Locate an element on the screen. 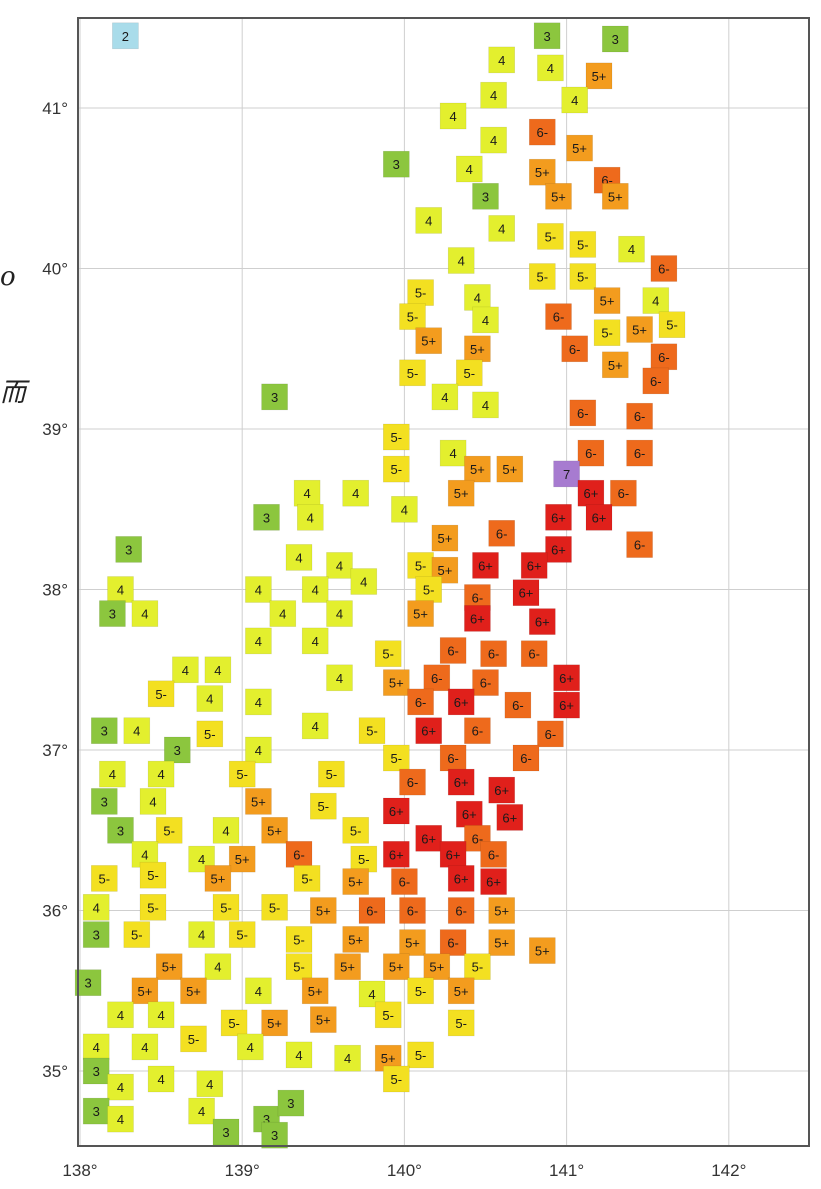 The image size is (821, 1189). cropped-side-glyph-bottom: 而 is located at coordinates (13, 393).